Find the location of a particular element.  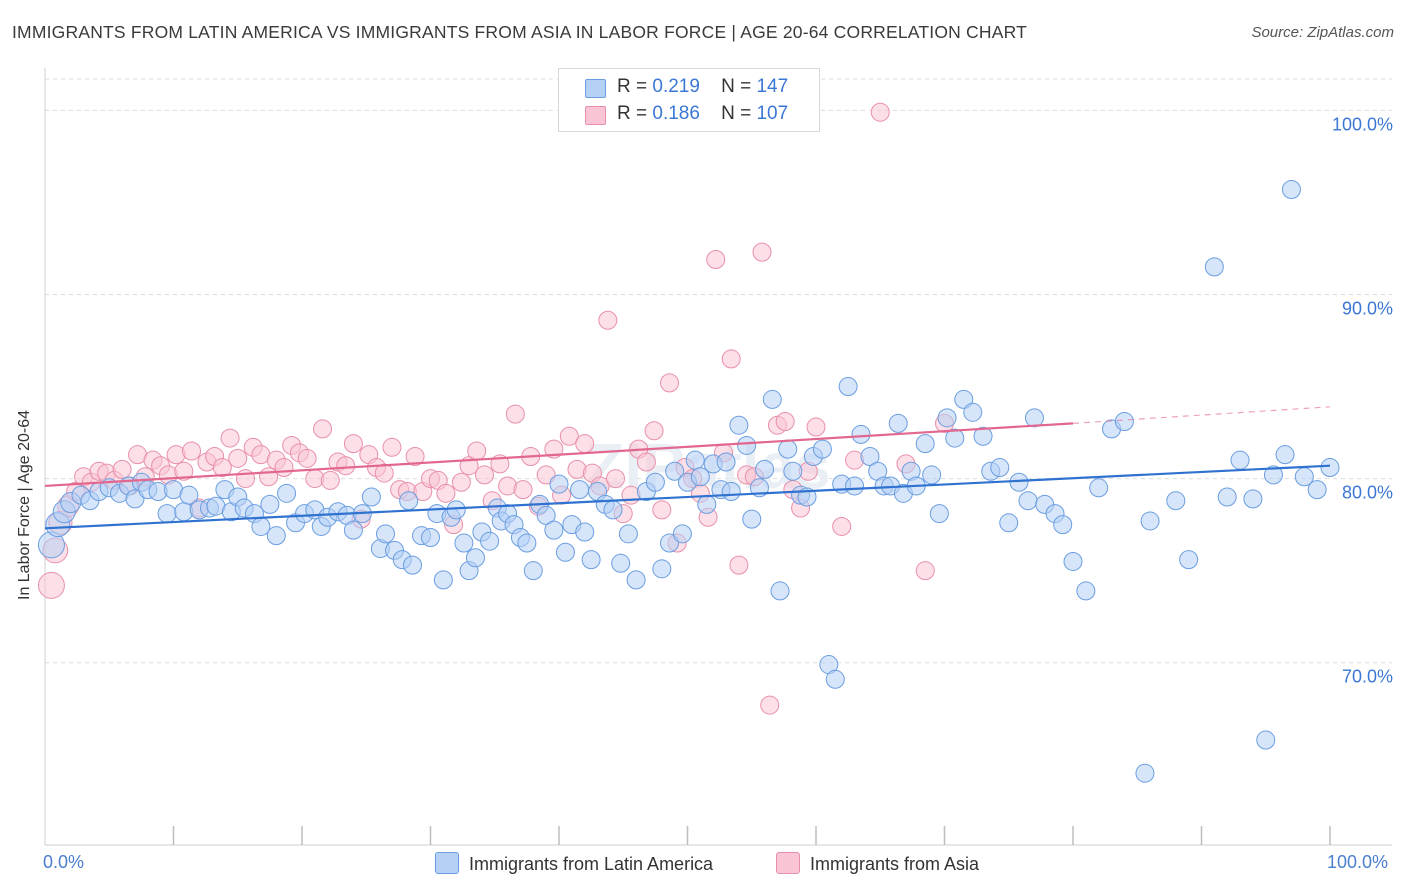

r-value: 0.219 is located at coordinates (676, 86).